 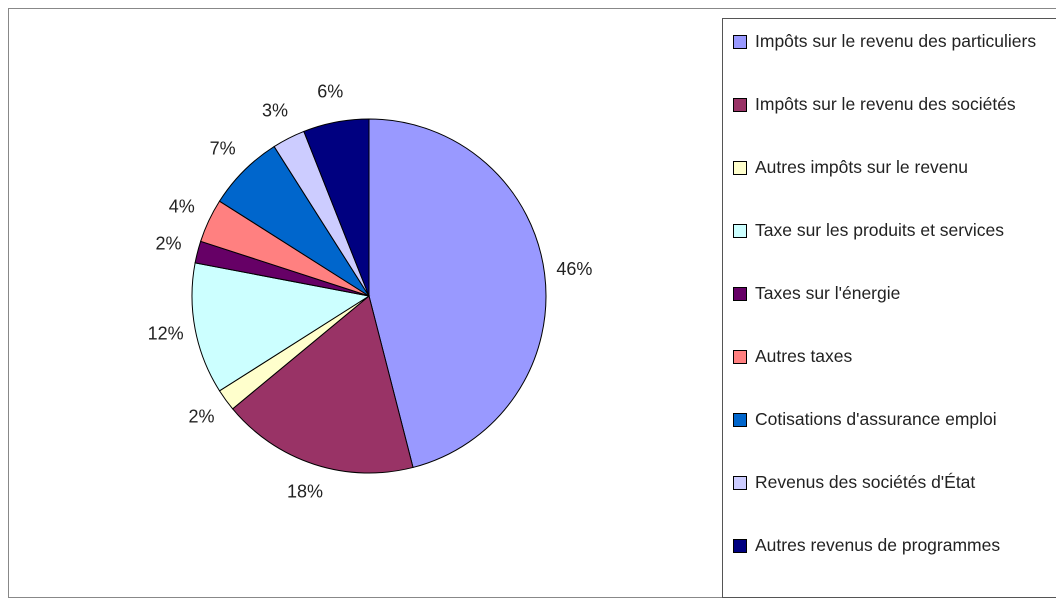 I want to click on legend-label: Impôts sur le revenu des particuliers, so click(x=896, y=41).